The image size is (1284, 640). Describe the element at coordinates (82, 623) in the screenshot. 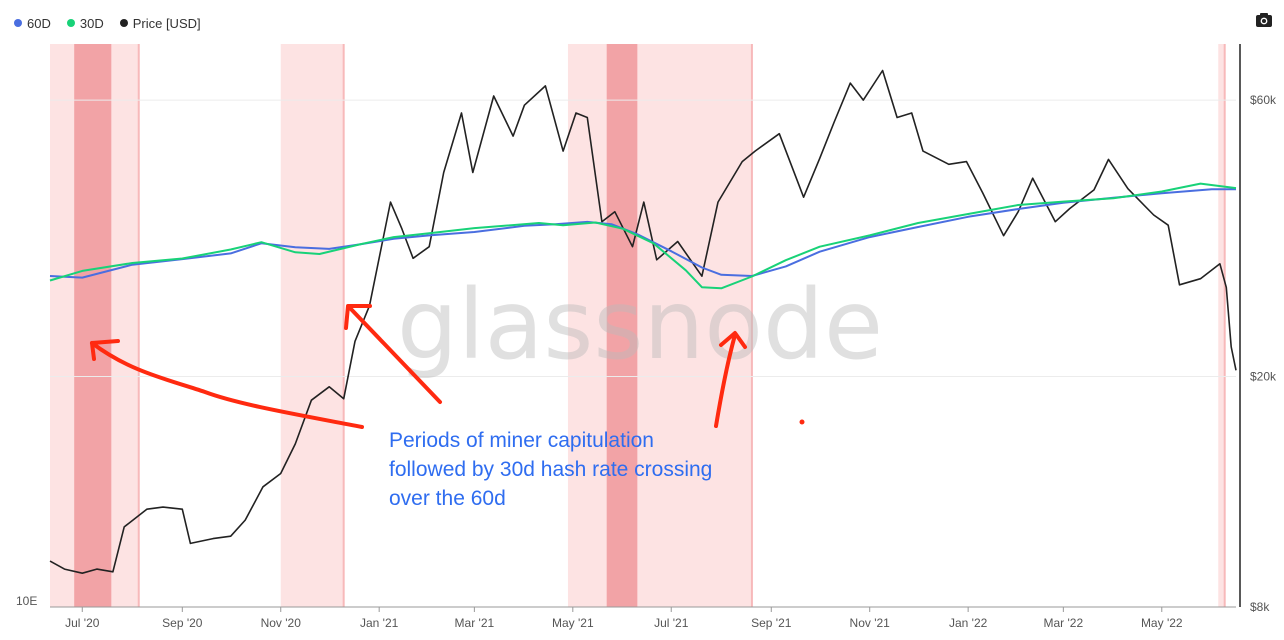

I see `x-tick-label: Jul '20` at that location.